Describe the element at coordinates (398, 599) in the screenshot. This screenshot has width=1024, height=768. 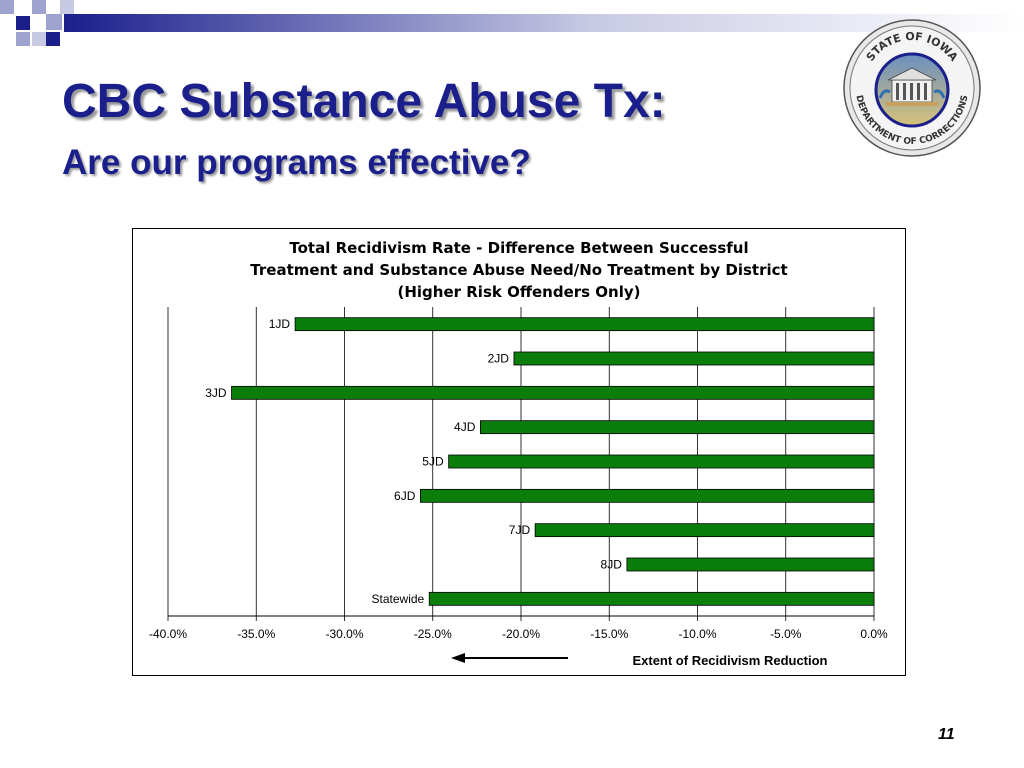
I see `bar-label-Statewide: Statewide` at that location.